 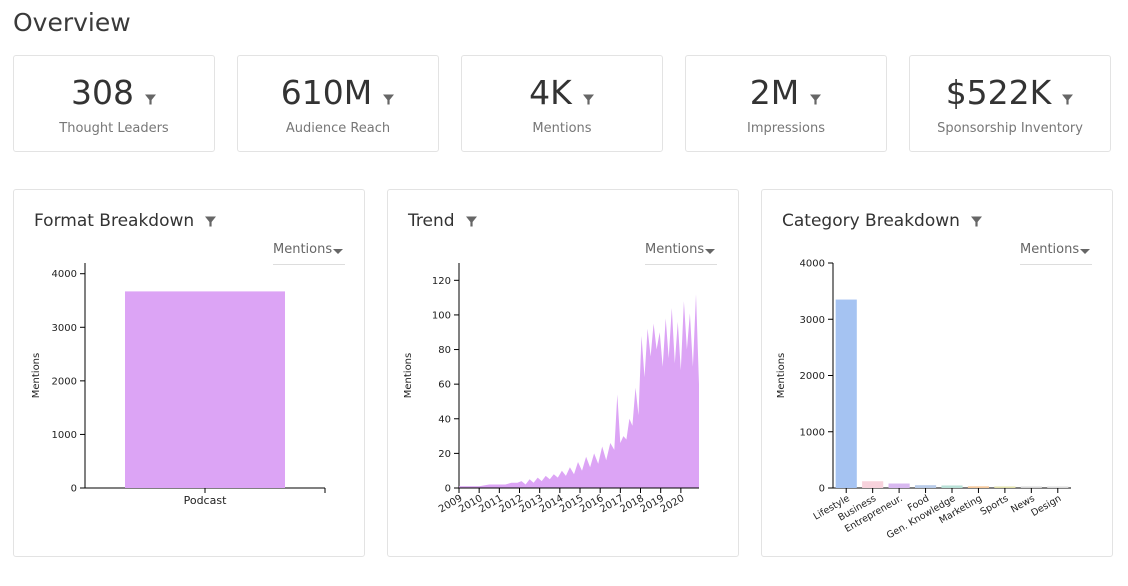 I want to click on y-tick-label: 100, so click(x=441, y=315).